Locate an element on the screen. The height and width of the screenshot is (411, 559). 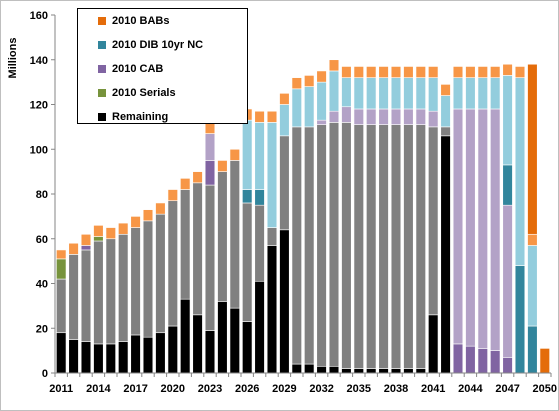
bar-segment-partial-refunded-portion-2033 is located at coordinates (334, 244).